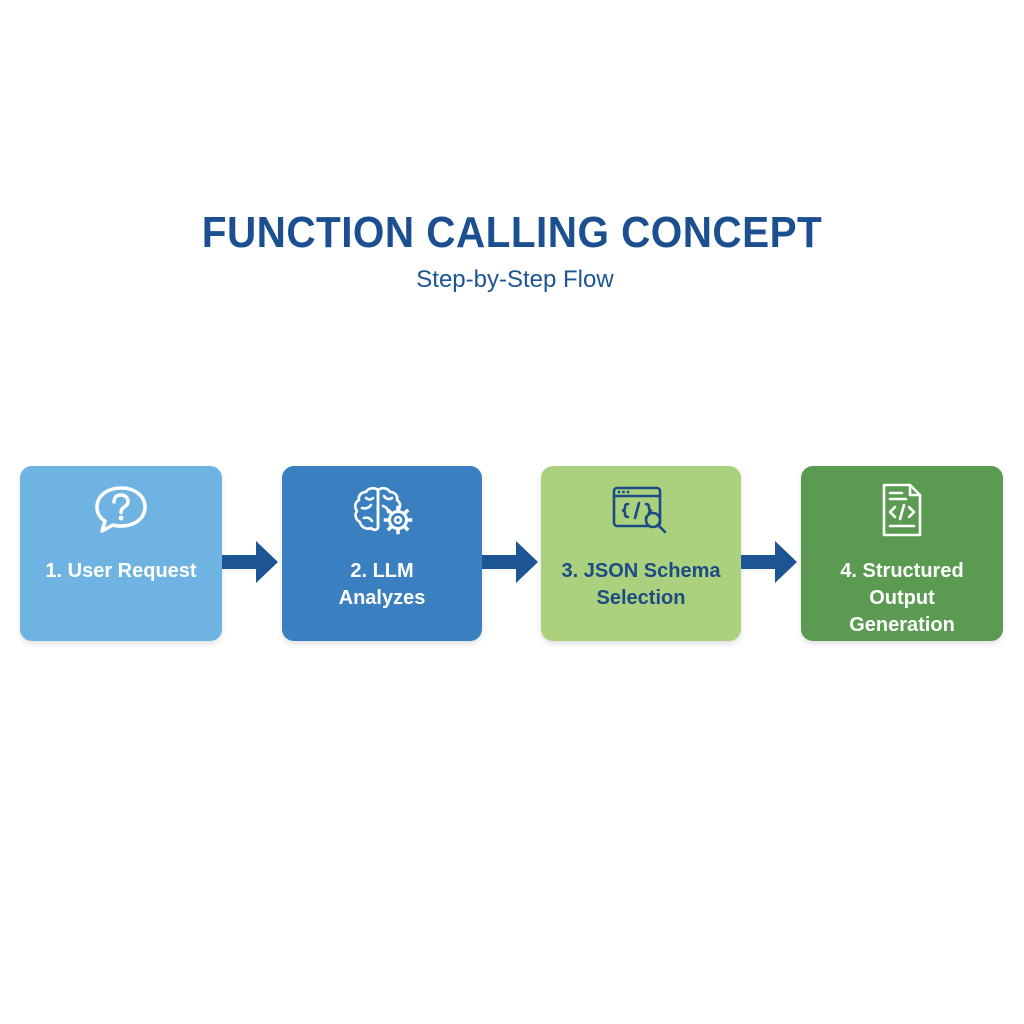  What do you see at coordinates (512, 232) in the screenshot?
I see `diagram-title: FUNCTION CALLING CONCEPT` at bounding box center [512, 232].